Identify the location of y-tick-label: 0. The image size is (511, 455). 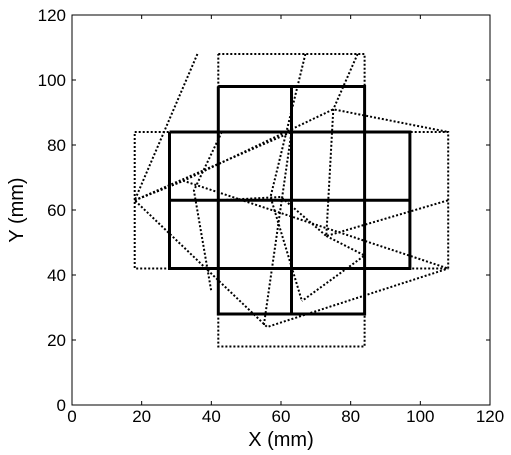
(61, 405).